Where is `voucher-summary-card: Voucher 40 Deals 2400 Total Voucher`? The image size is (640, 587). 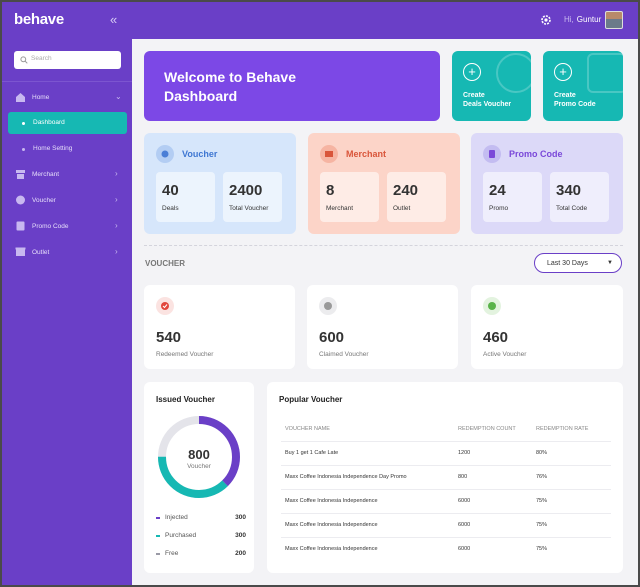 voucher-summary-card: Voucher 40 Deals 2400 Total Voucher is located at coordinates (220, 183).